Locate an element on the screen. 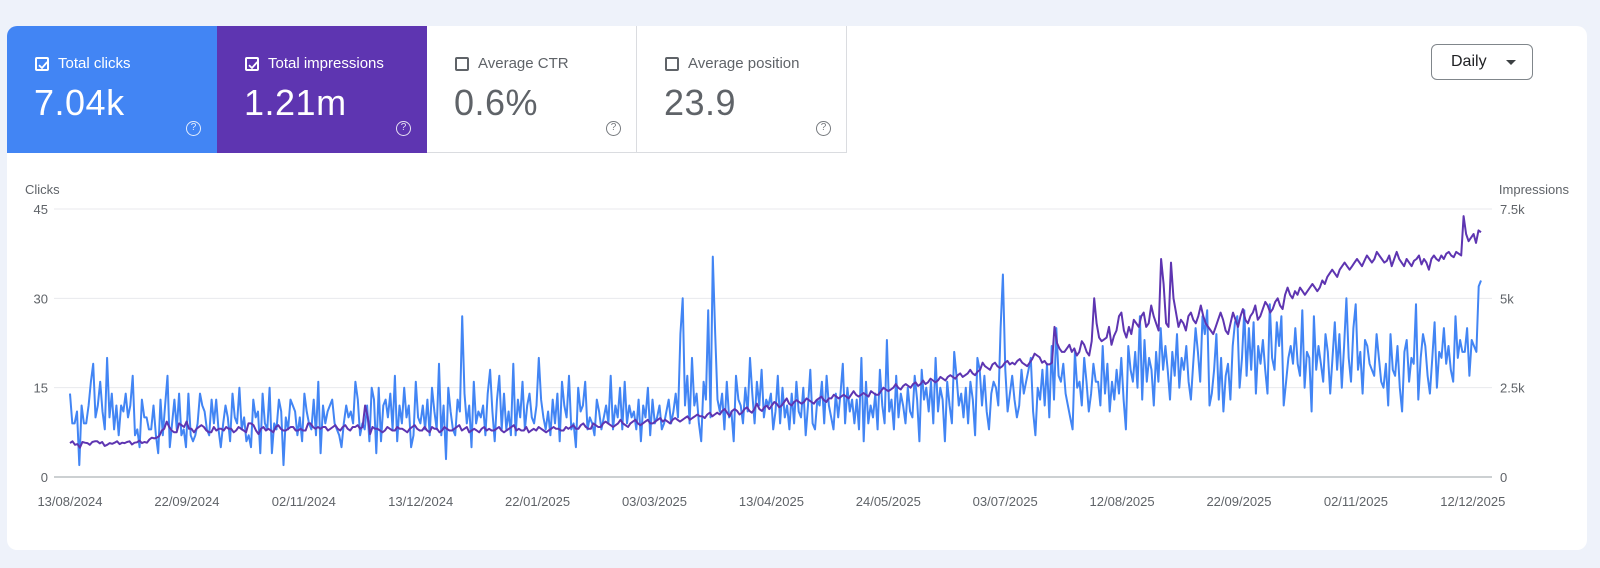 The image size is (1600, 568). x-tick: 13/08/2024 is located at coordinates (69, 501).